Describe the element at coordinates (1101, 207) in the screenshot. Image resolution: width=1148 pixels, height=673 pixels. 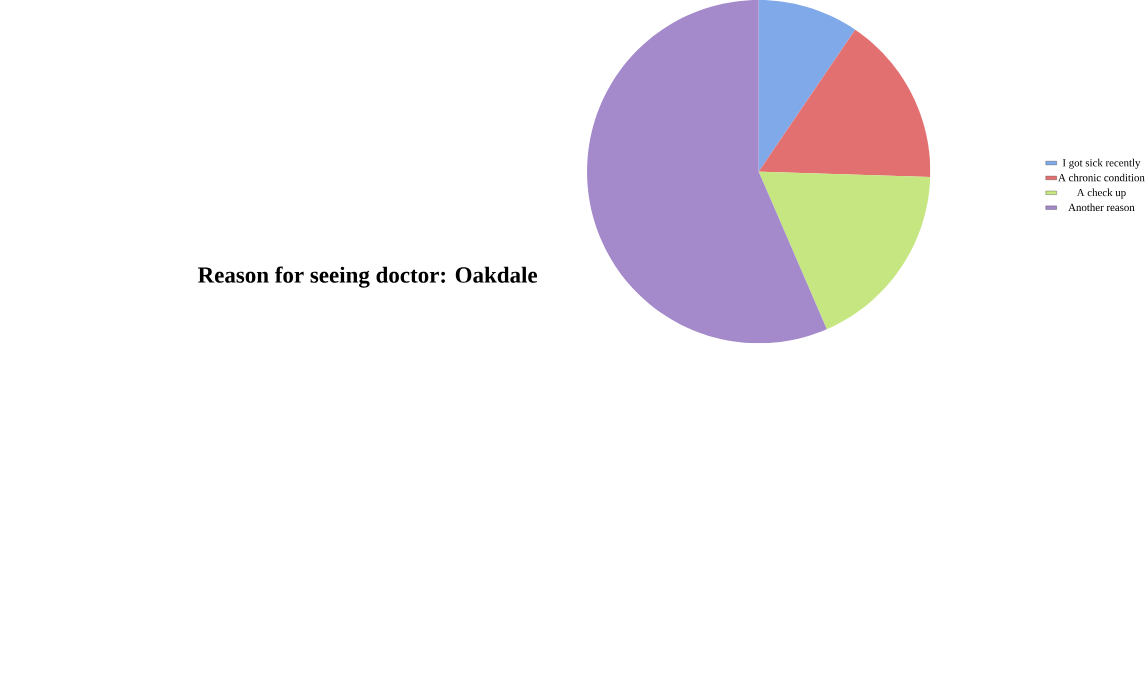
I see `legend-label: Another reason` at that location.